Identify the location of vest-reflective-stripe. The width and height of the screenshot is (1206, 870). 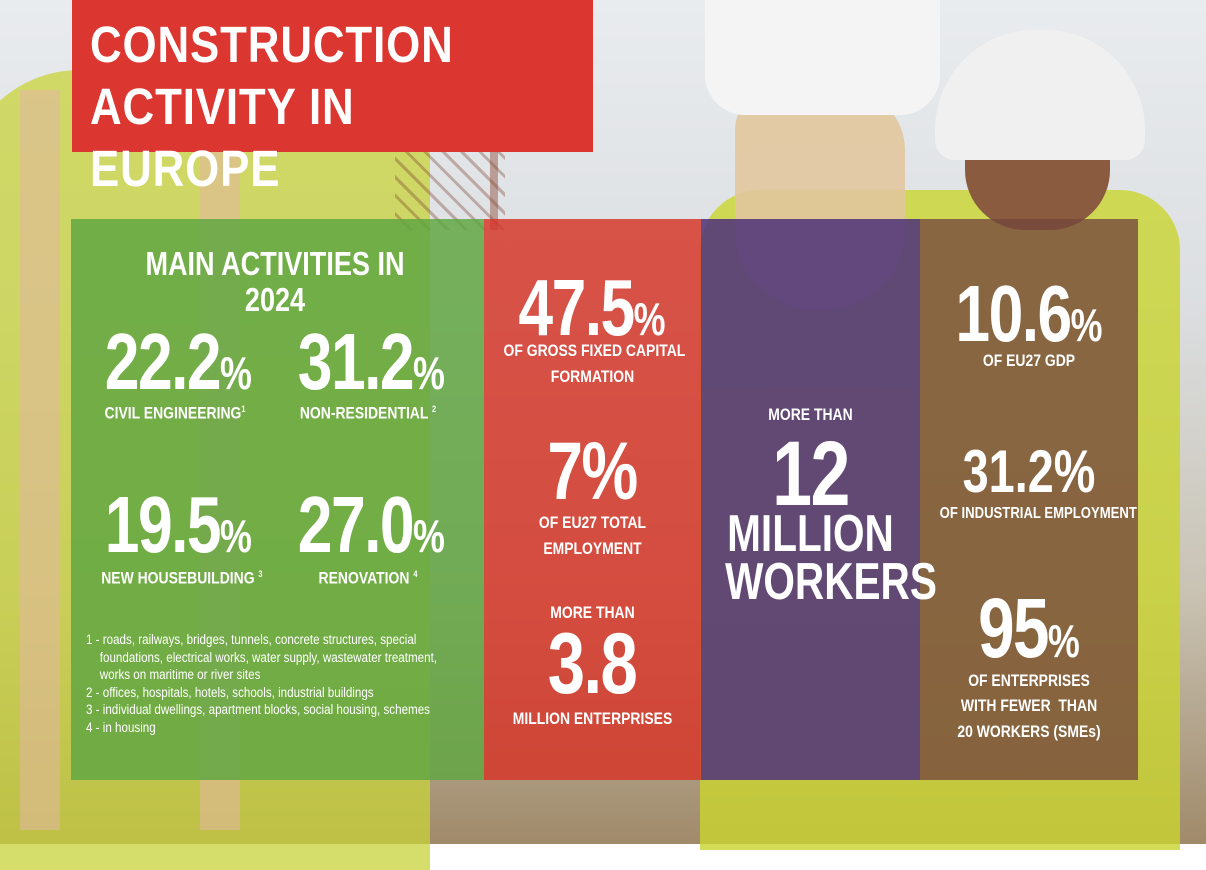
(40, 460).